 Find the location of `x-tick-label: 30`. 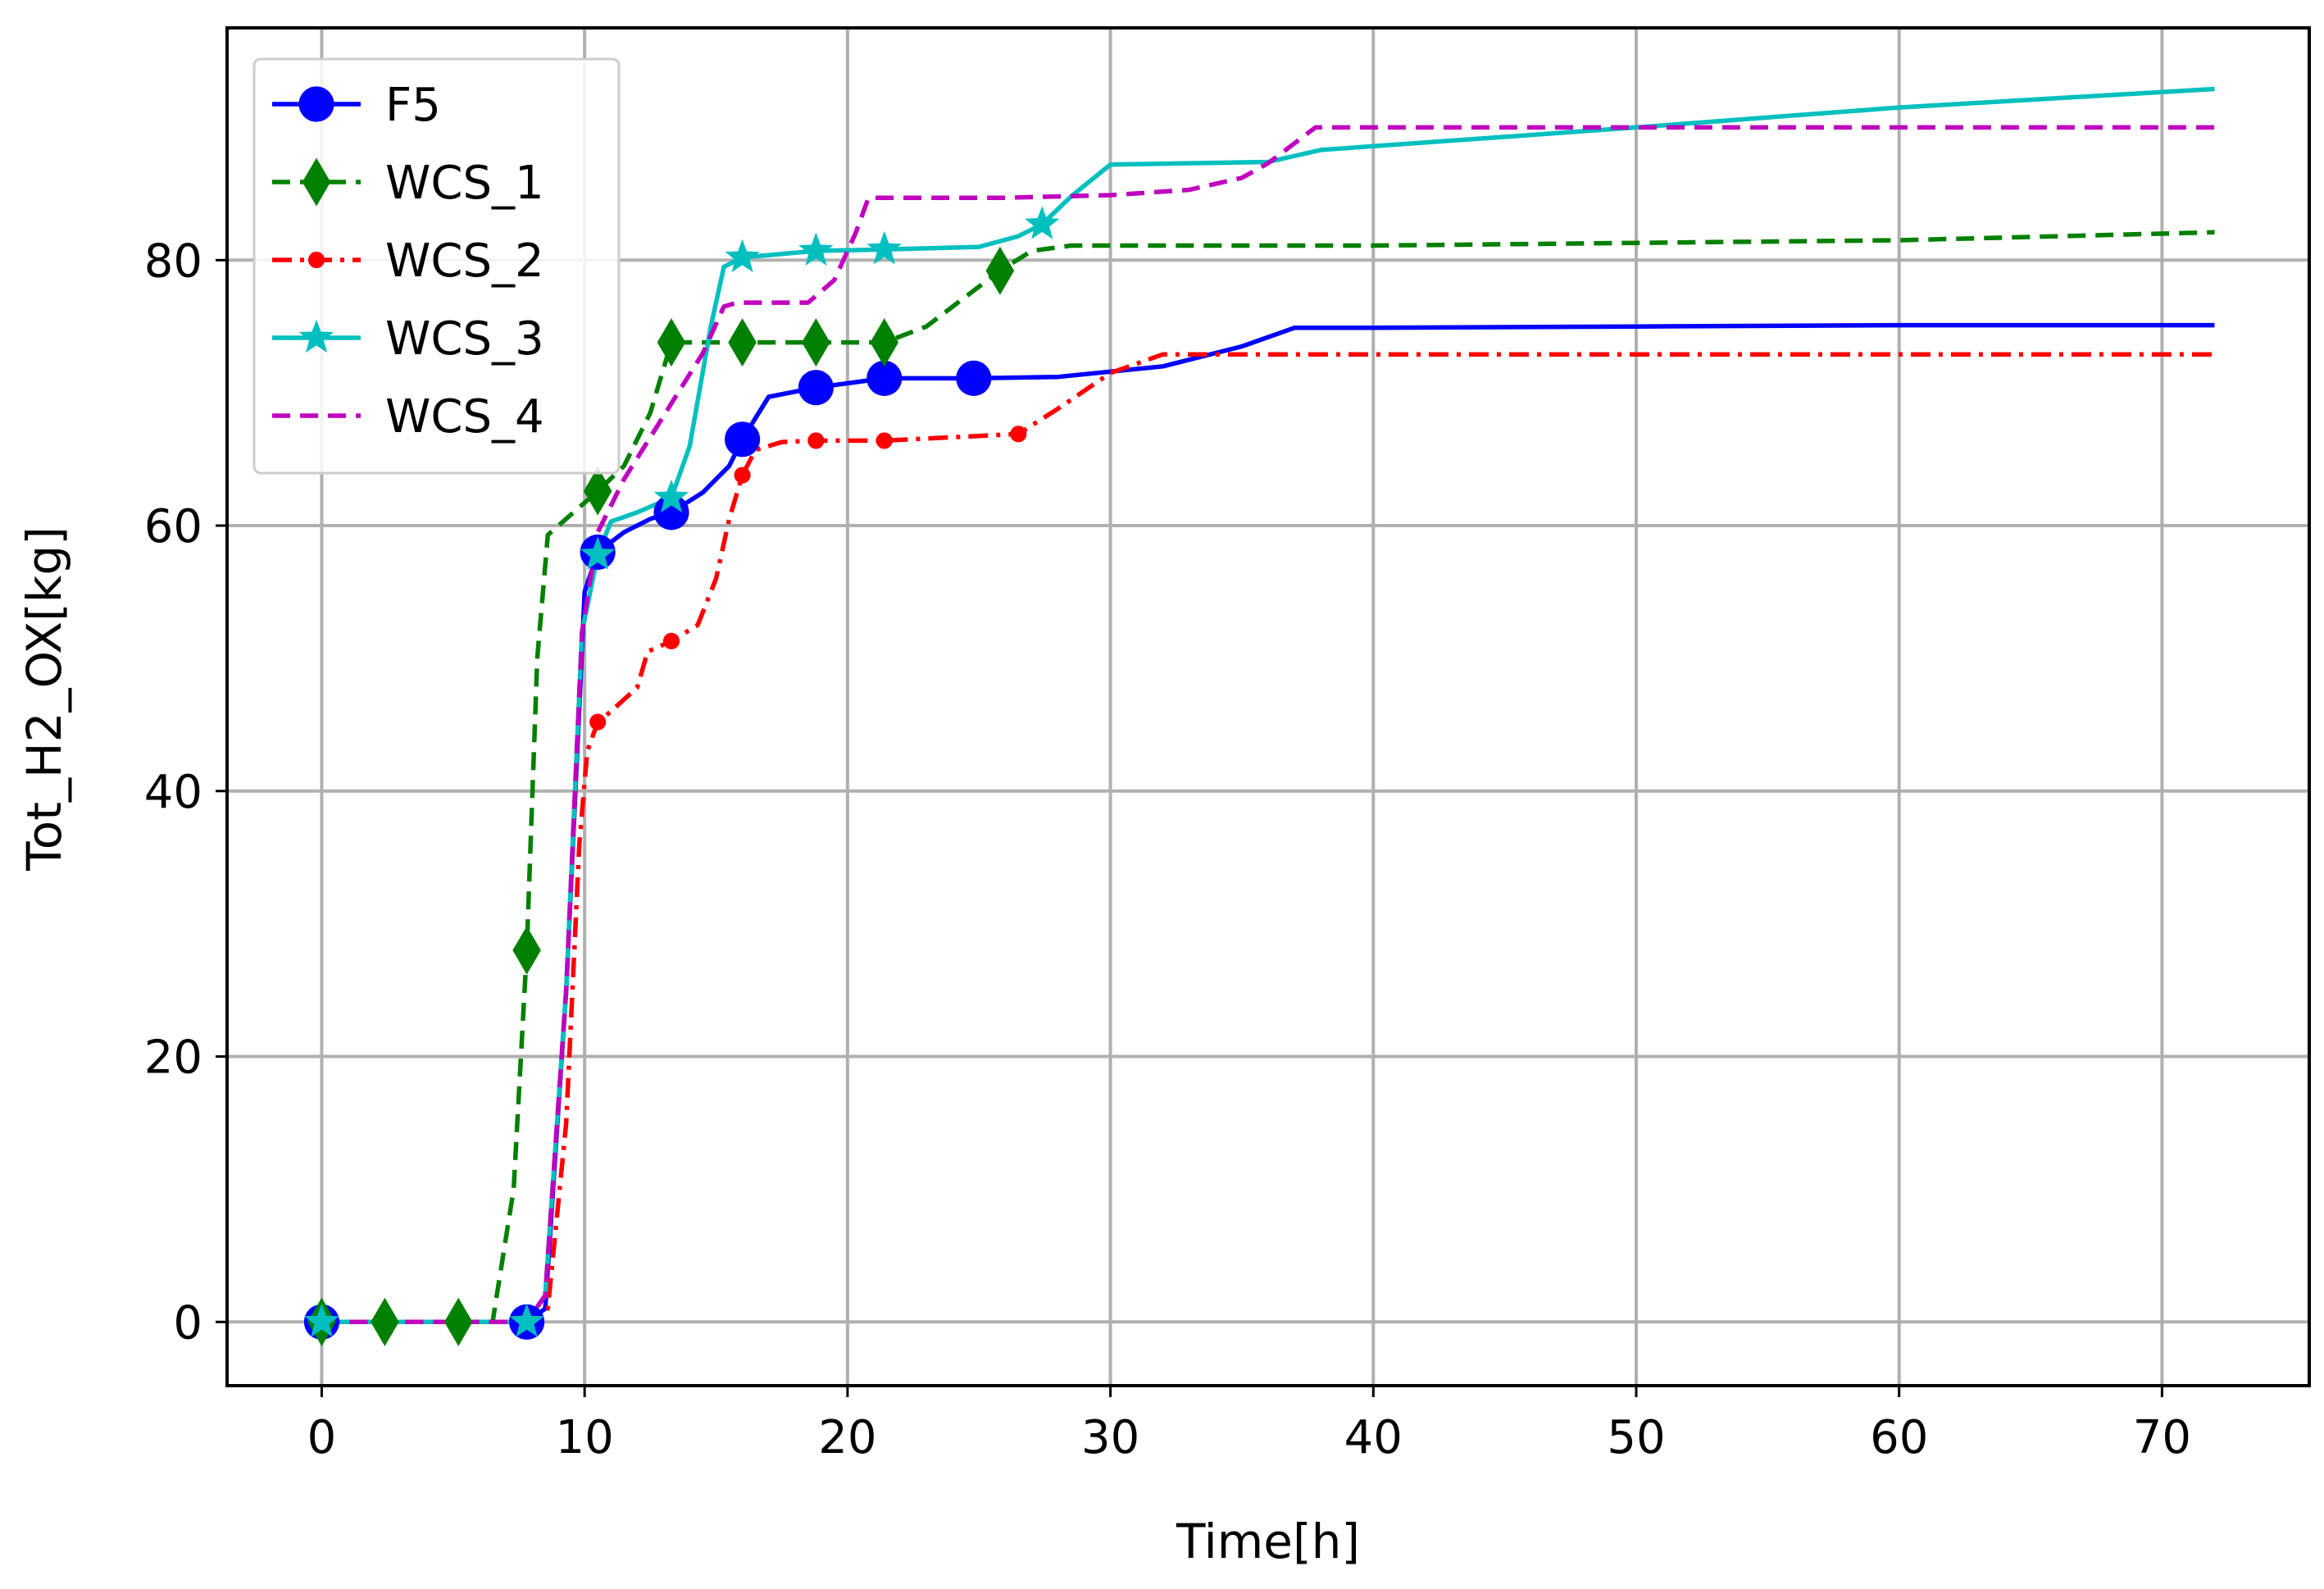

x-tick-label: 30 is located at coordinates (1110, 1437).